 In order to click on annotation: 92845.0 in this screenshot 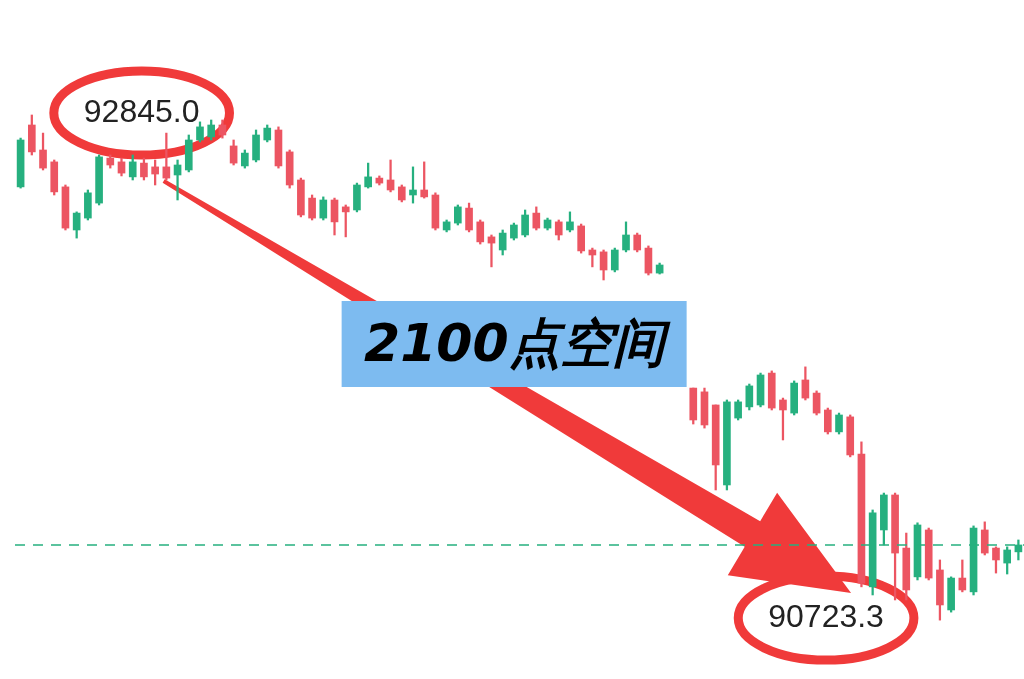, I will do `click(141, 110)`.